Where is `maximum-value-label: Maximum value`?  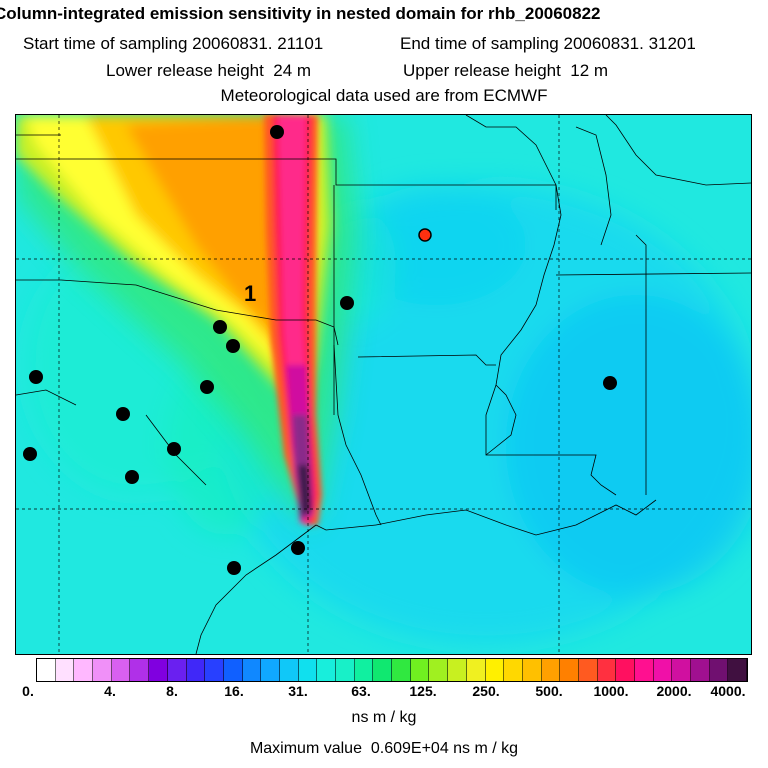
maximum-value-label: Maximum value is located at coordinates (305, 748).